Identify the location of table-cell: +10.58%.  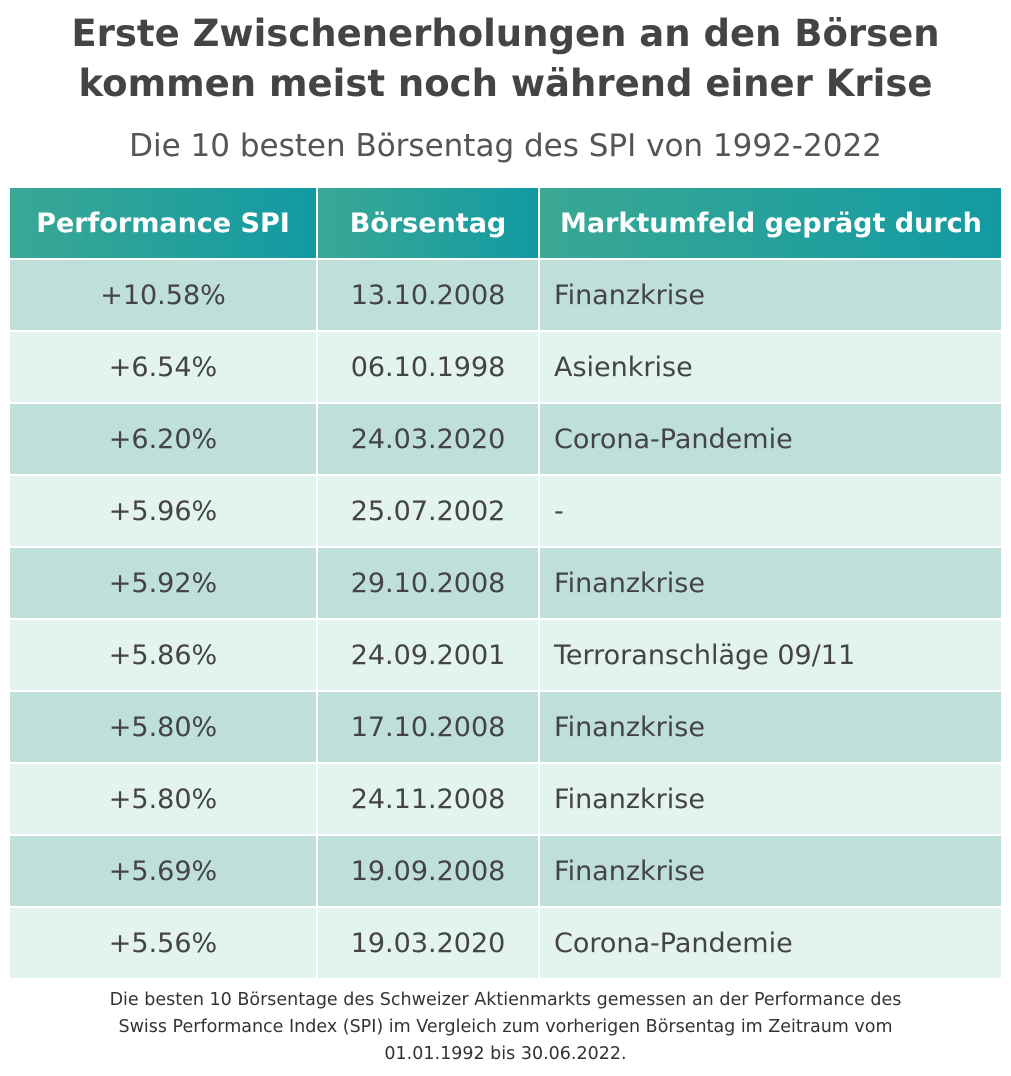
(163, 295).